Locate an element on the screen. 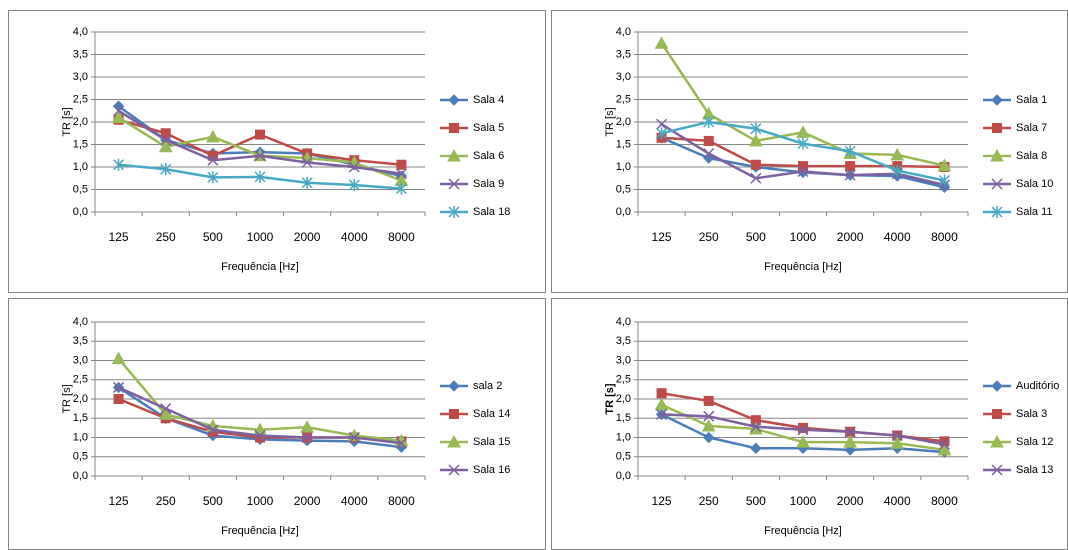 This screenshot has width=1068, height=550. legend-label: Sala 6 is located at coordinates (488, 156).